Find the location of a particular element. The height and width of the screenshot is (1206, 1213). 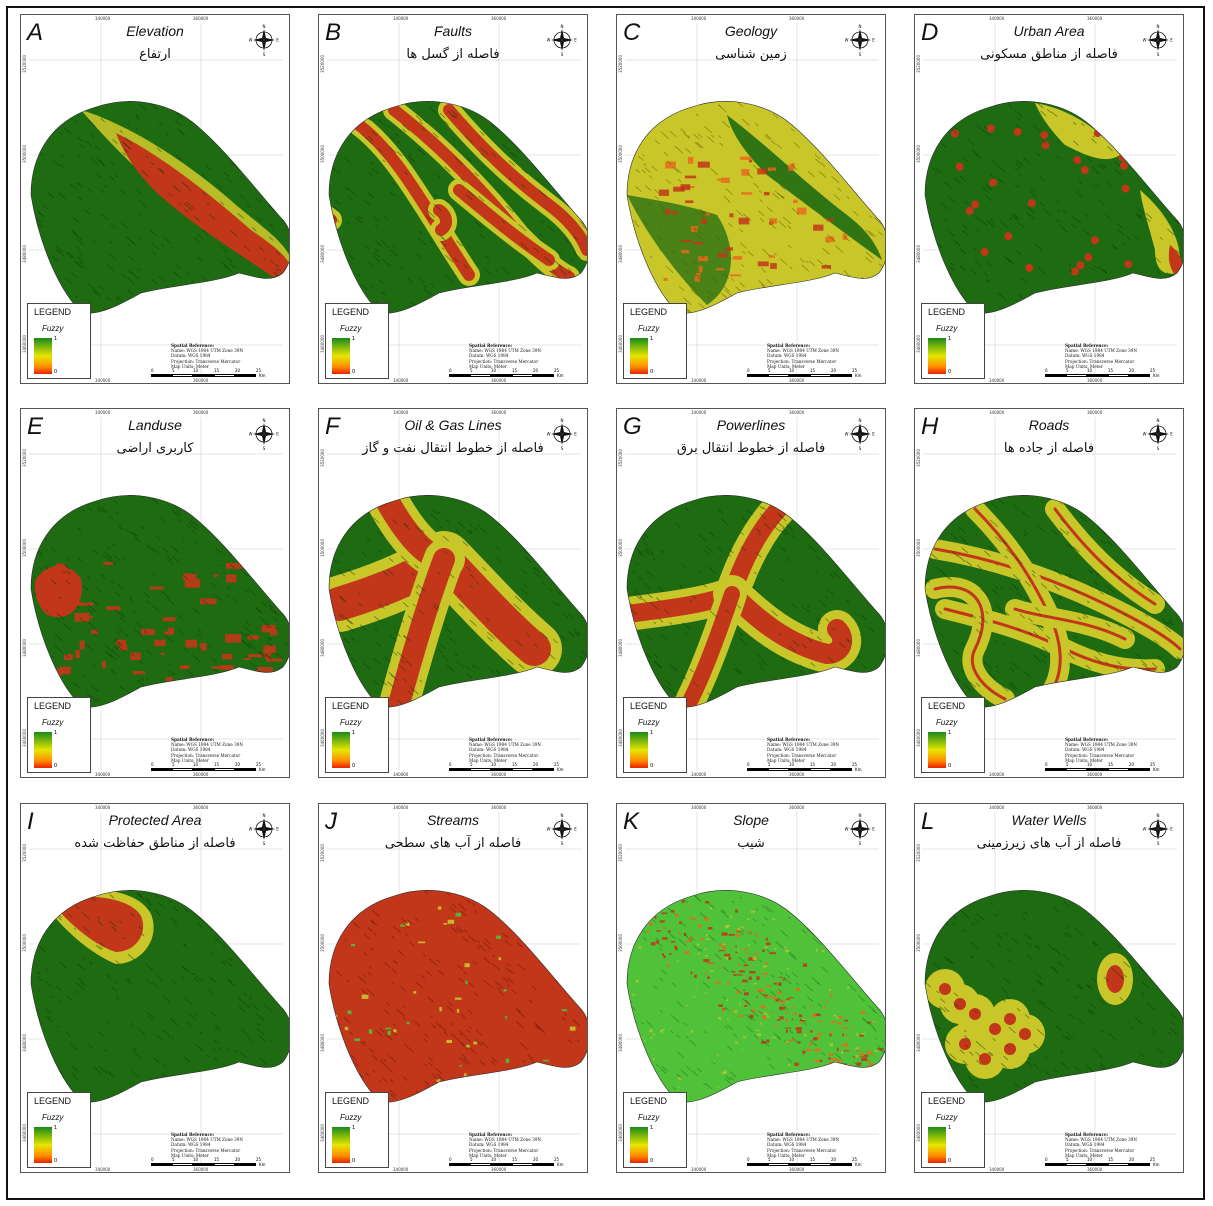

y-tick-label: 3480000 is located at coordinates (24, 648).